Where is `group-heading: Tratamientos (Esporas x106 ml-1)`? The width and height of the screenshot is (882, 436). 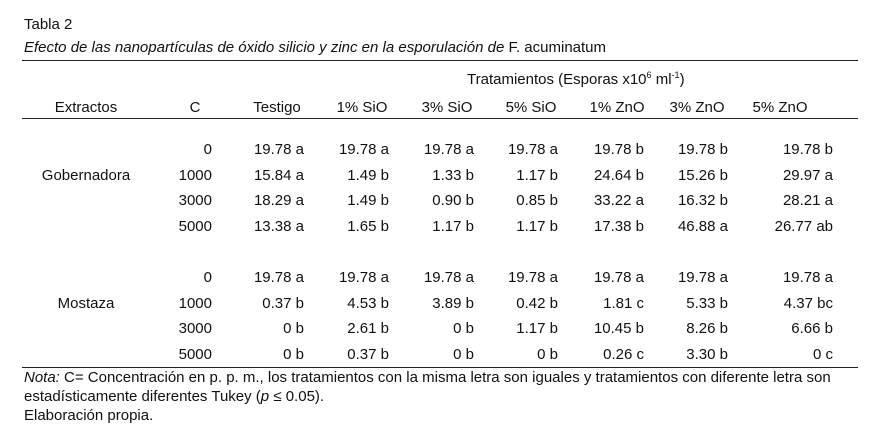 group-heading: Tratamientos (Esporas x106 ml-1) is located at coordinates (576, 80).